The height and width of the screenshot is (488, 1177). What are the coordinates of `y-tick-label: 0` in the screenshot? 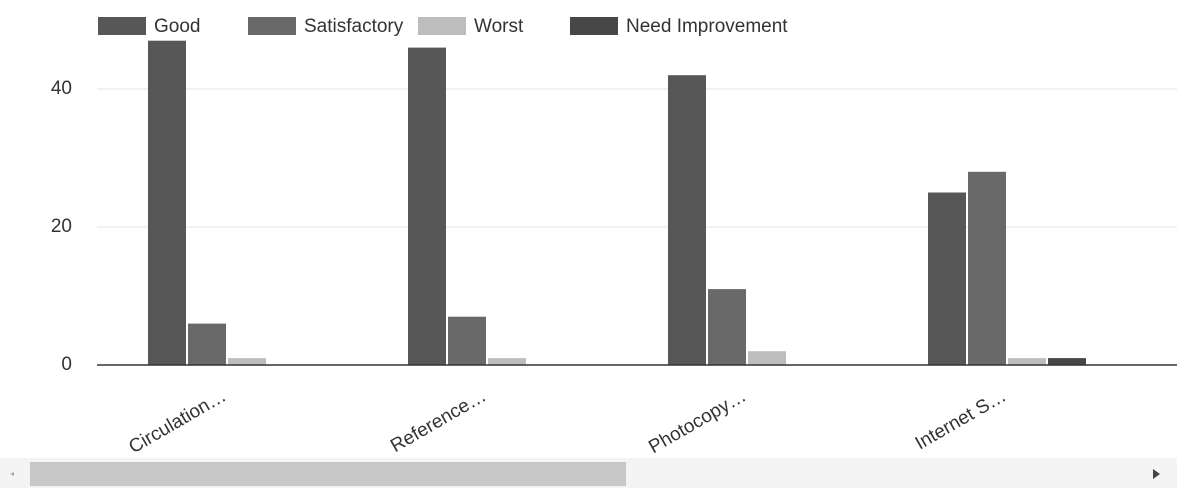 It's located at (66, 364).